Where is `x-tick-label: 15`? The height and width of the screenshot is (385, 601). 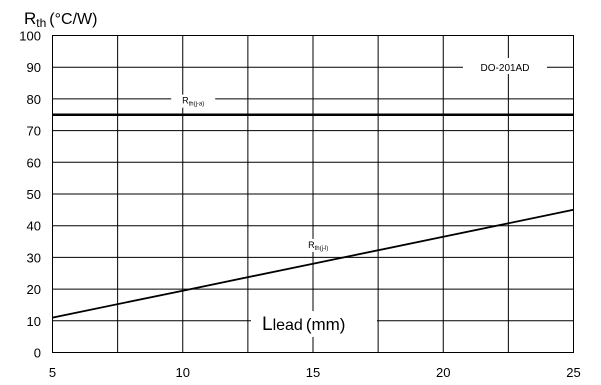
x-tick-label: 15 is located at coordinates (313, 372).